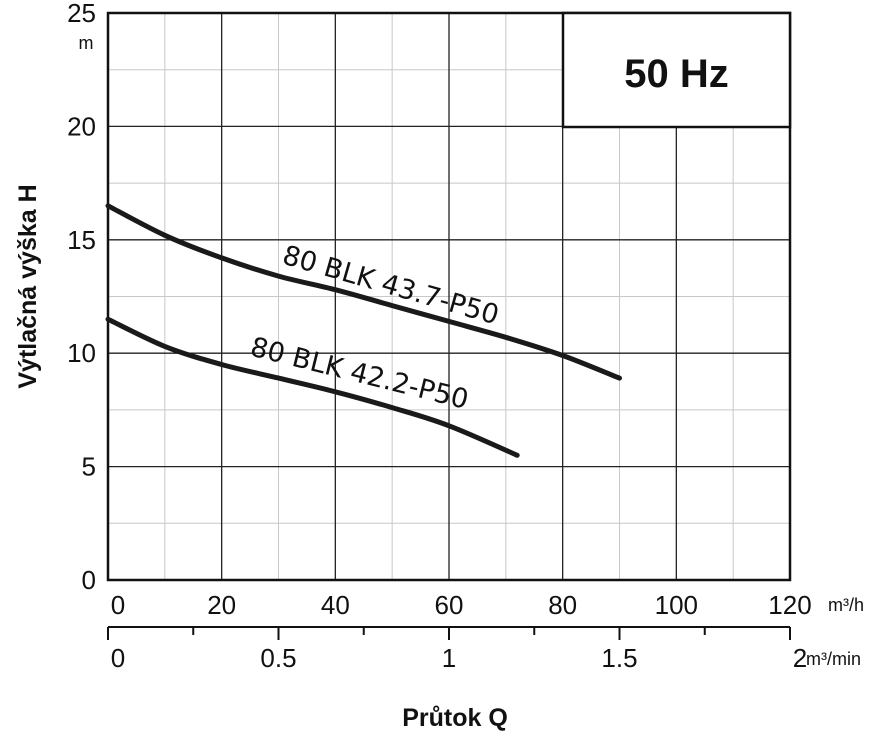  I want to click on x-secondary-tick-label: 2, so click(800, 658).